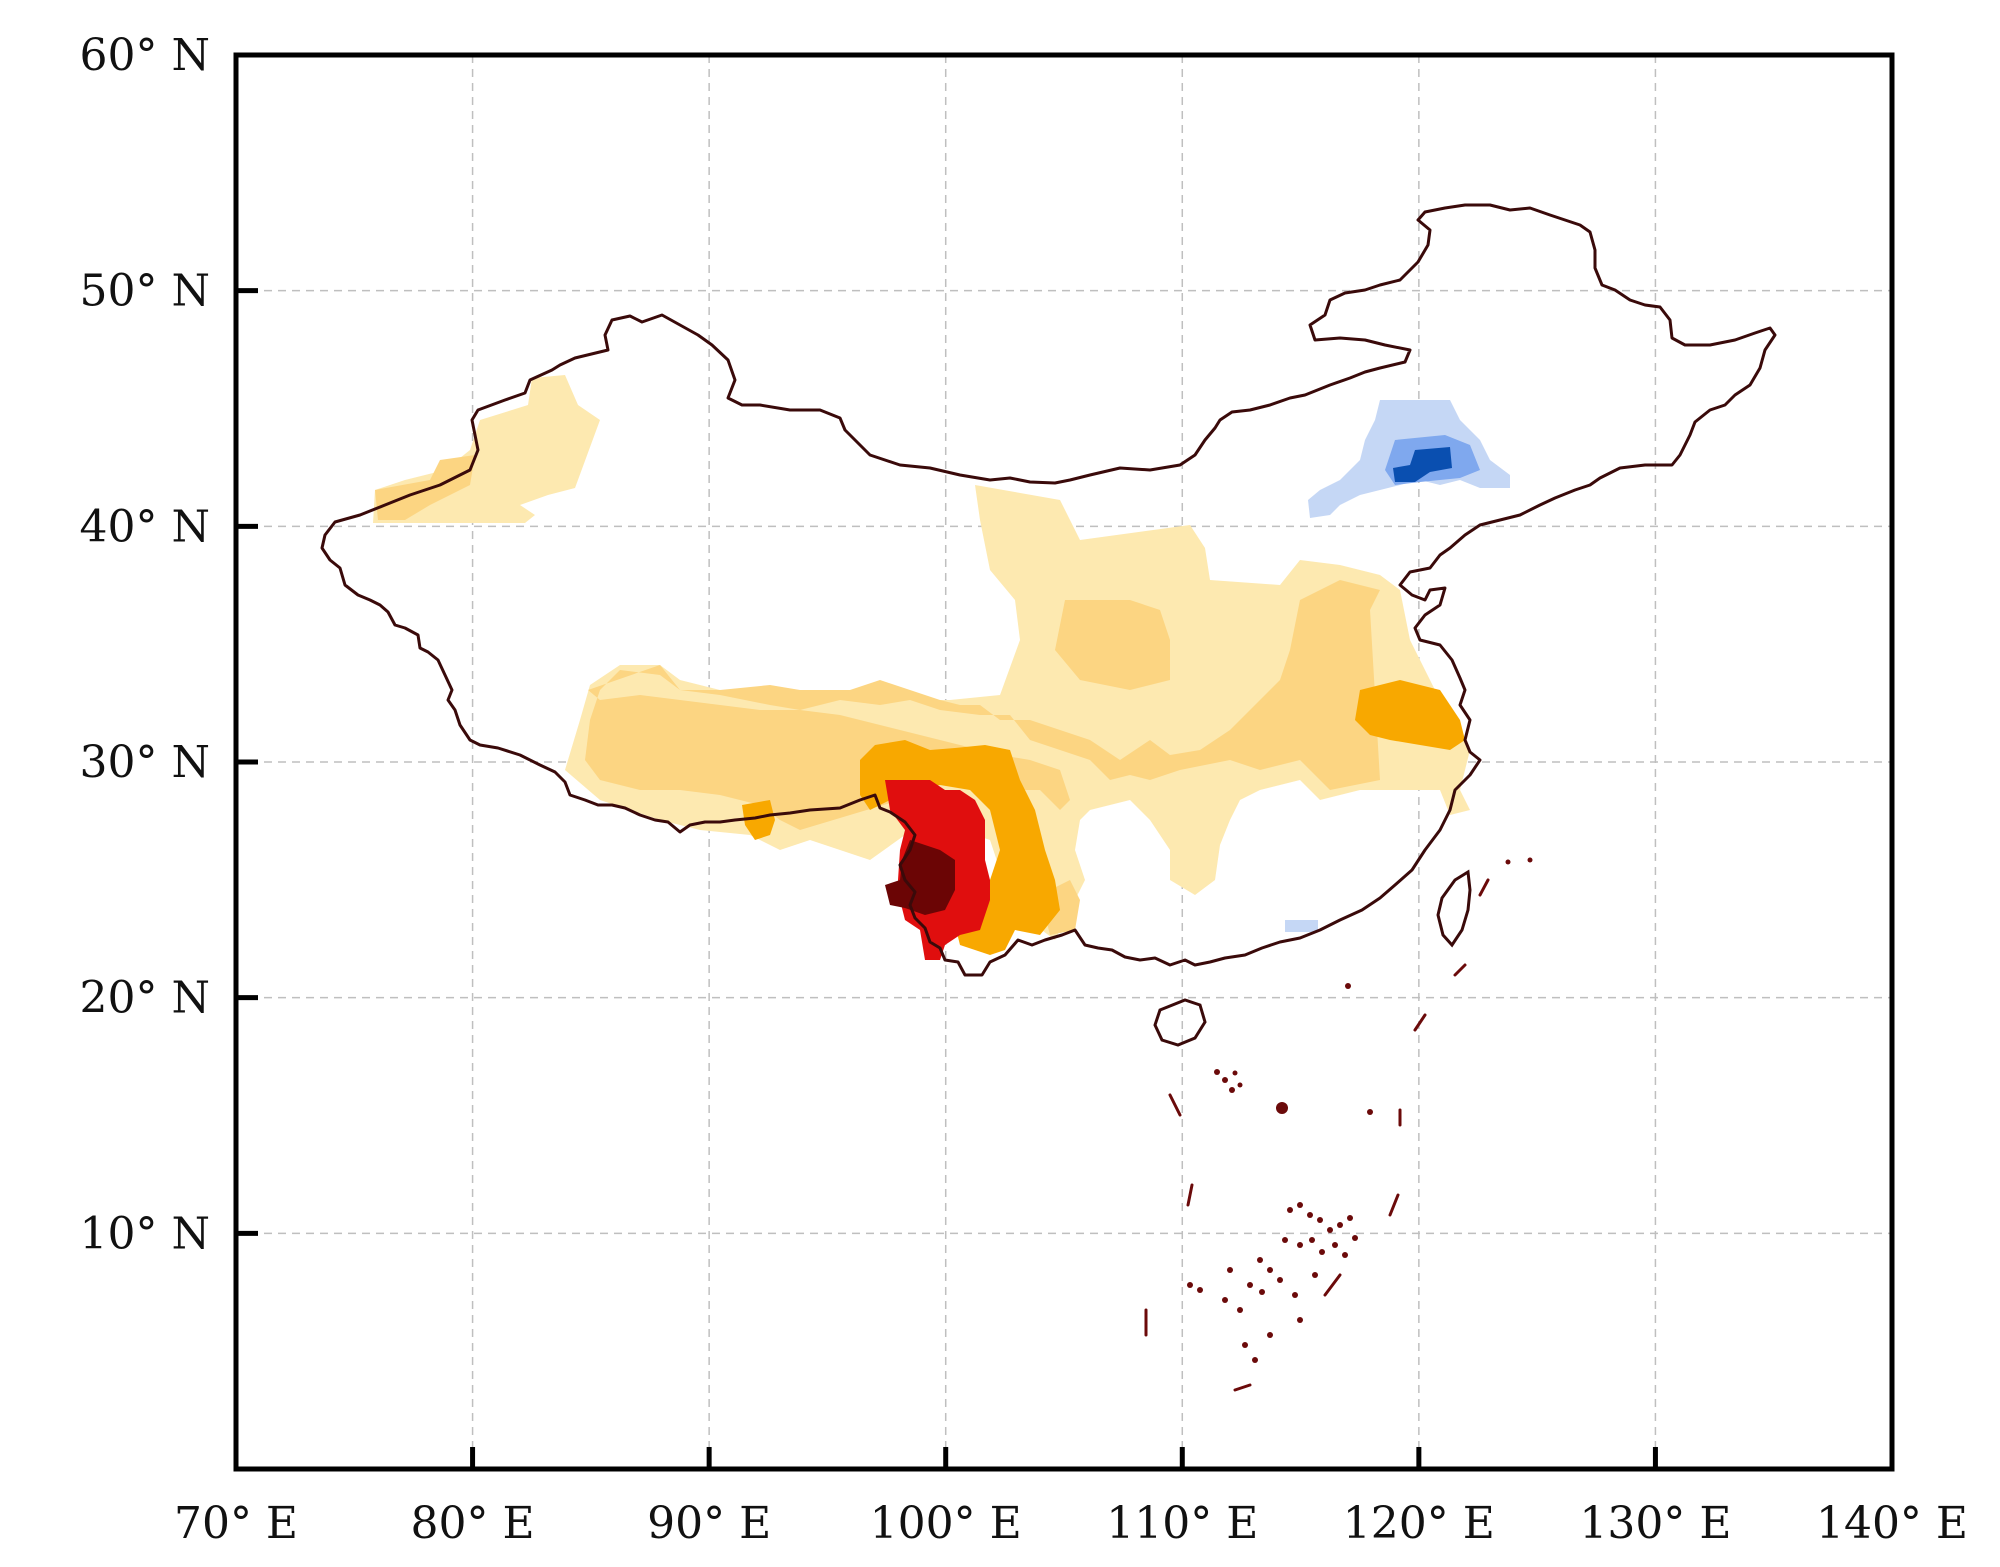  I want to click on x-tick-label: 100° E, so click(946, 1523).